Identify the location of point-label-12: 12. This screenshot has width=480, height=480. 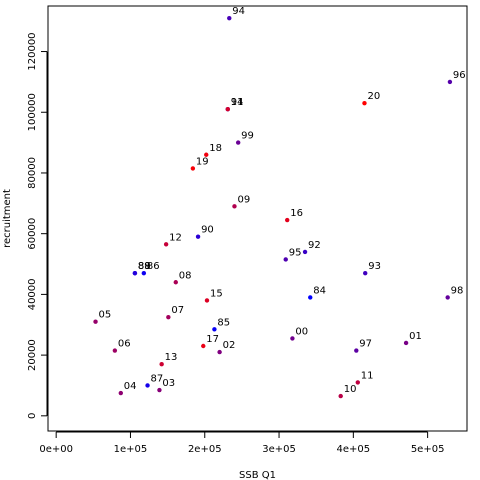
(175, 237).